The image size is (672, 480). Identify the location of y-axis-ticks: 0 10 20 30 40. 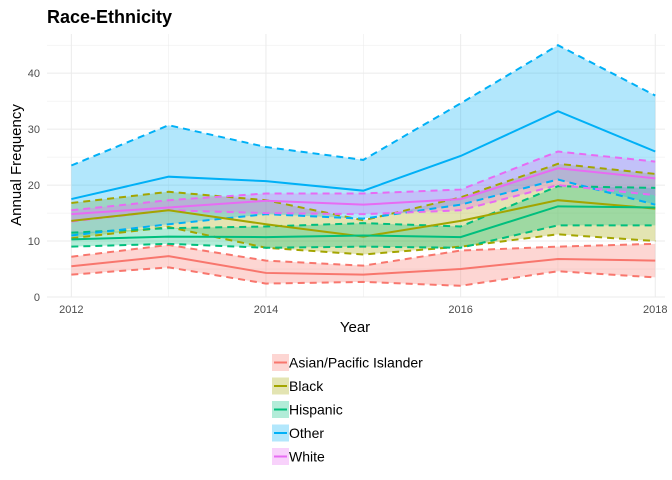
(34, 186).